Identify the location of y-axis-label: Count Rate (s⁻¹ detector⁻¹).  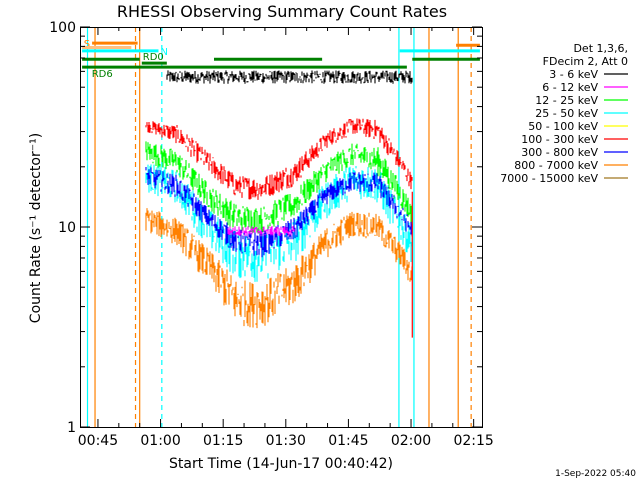
(36, 228).